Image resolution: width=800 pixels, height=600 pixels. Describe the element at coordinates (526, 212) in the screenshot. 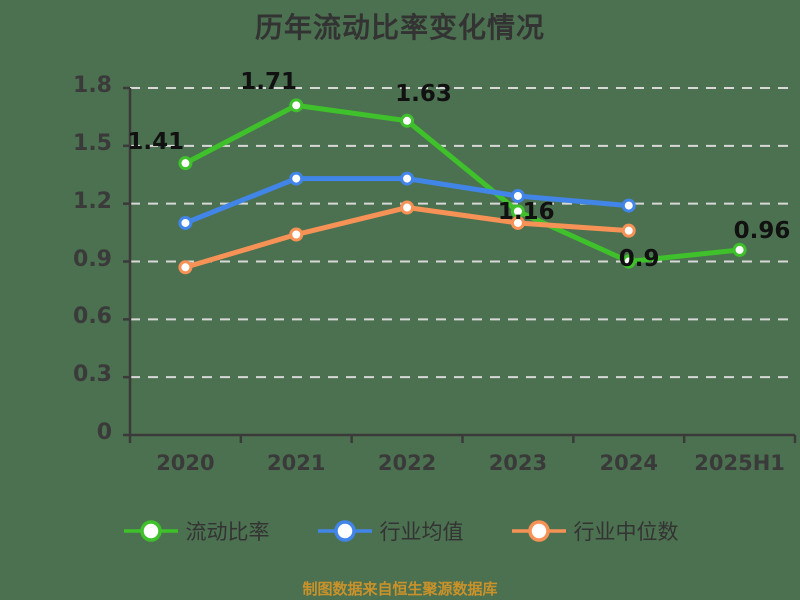

I see `data-value-label: 1.16` at that location.